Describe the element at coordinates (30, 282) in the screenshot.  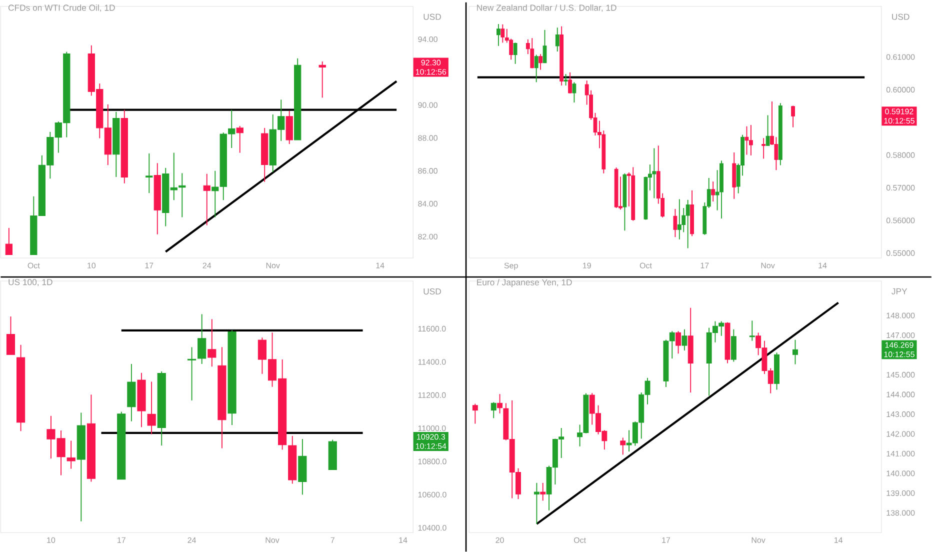
I see `chart-title: US 100, 1D` at that location.